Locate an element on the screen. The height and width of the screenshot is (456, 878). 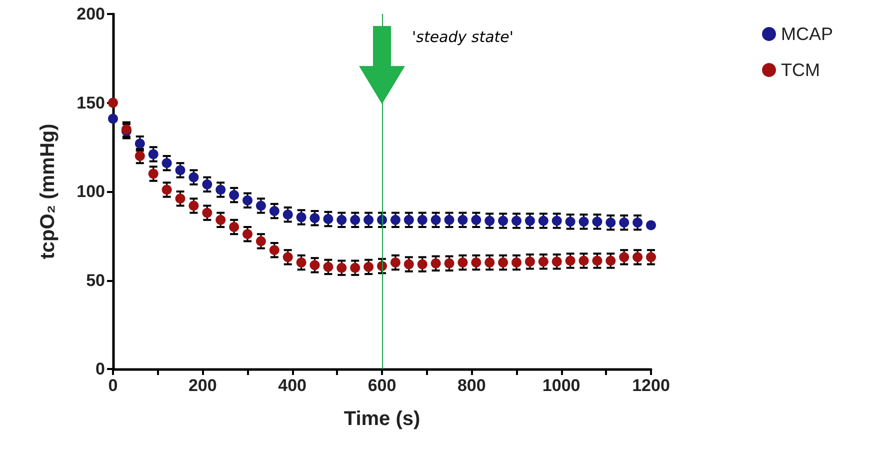
y-tick-label: 50 is located at coordinates (95, 280).